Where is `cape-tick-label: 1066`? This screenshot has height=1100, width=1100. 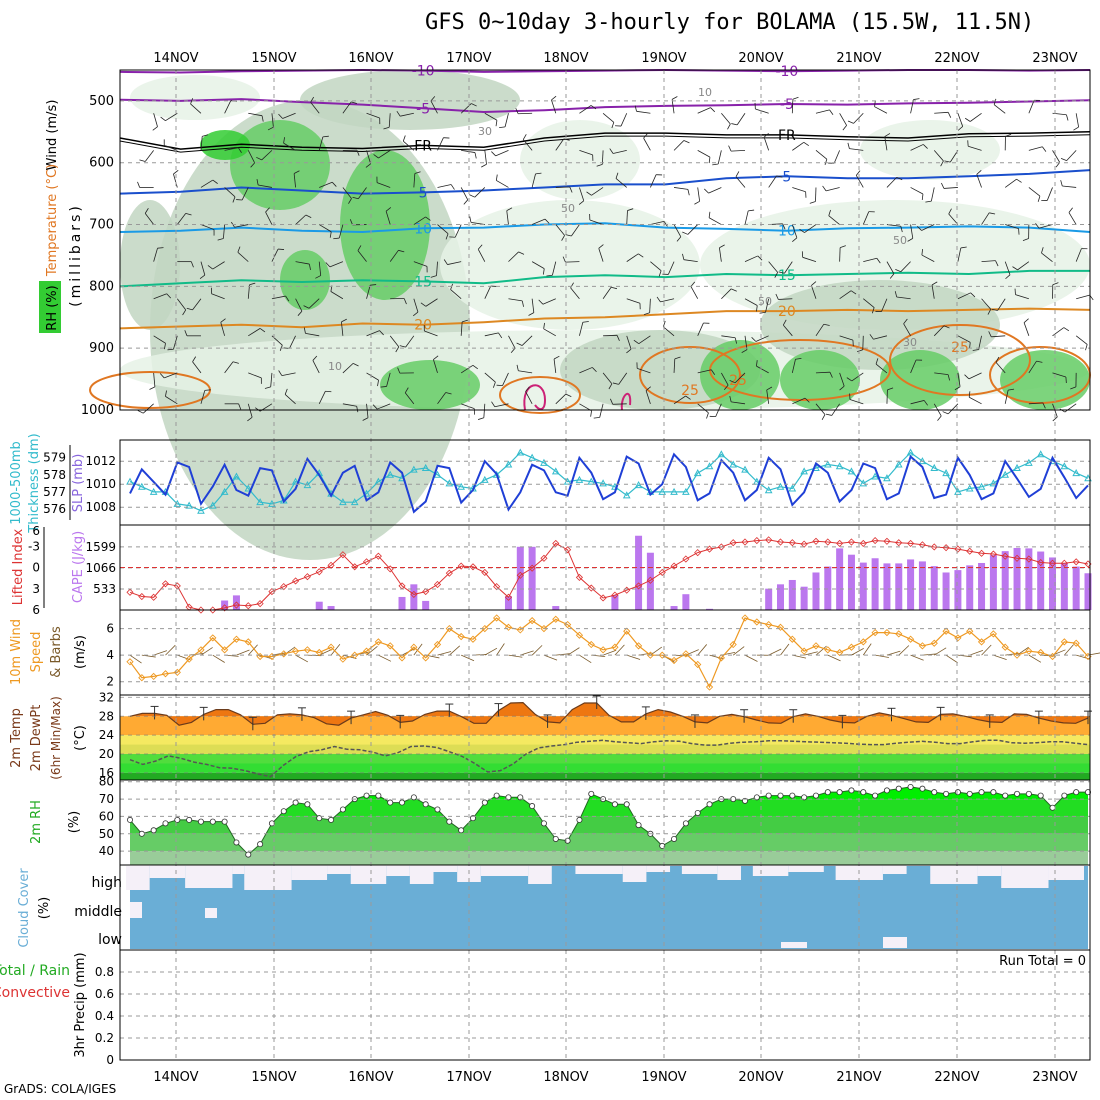 cape-tick-label: 1066 is located at coordinates (100, 568).